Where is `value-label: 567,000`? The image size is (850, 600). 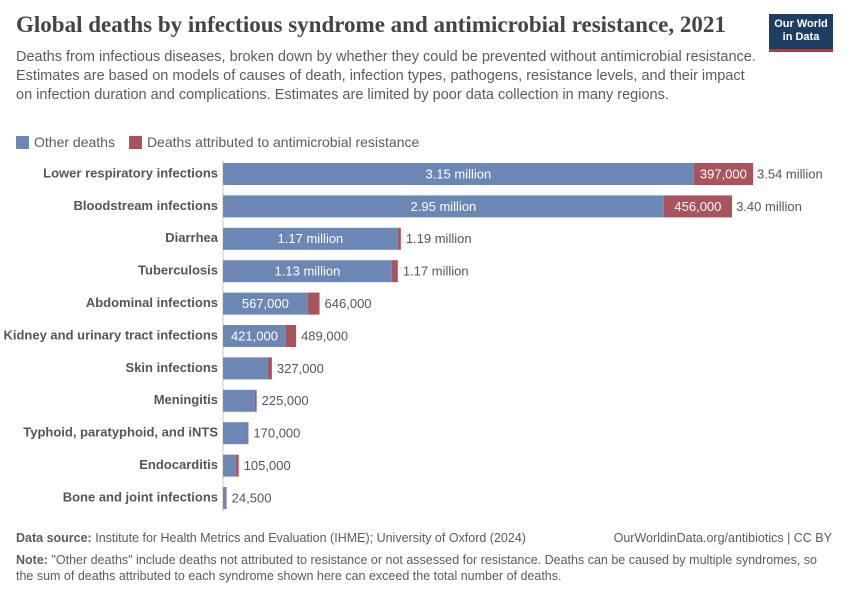
value-label: 567,000 is located at coordinates (265, 303).